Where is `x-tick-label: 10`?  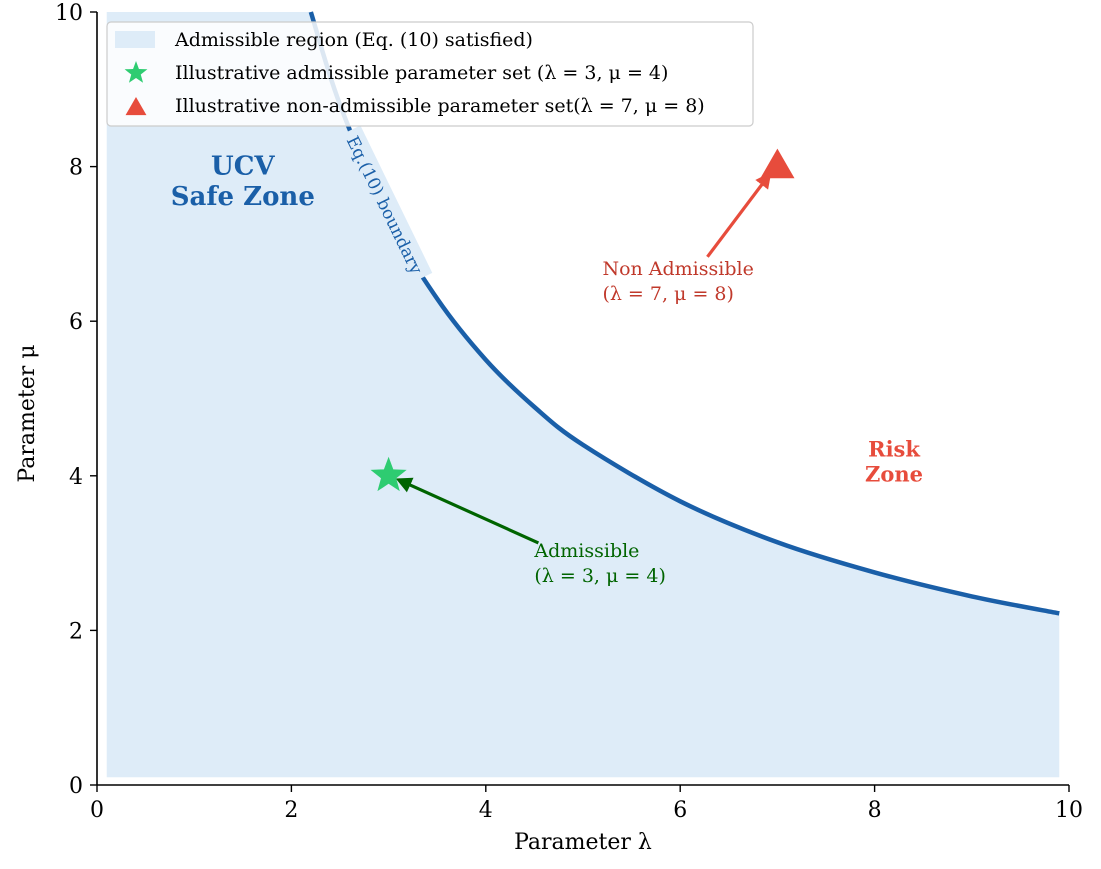
x-tick-label: 10 is located at coordinates (1069, 810).